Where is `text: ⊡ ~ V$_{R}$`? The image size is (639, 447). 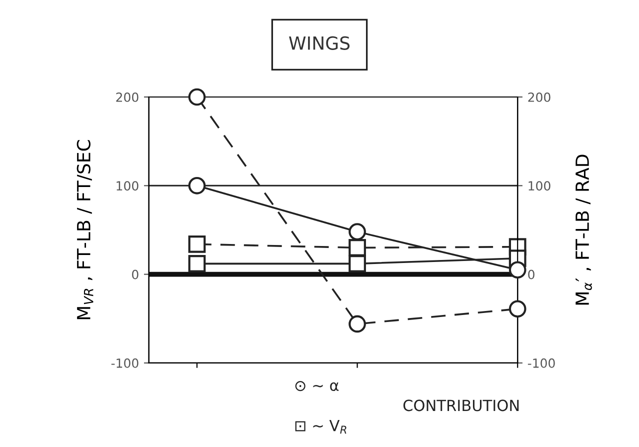 text: ⊡ ~ V$_{R}$ is located at coordinates (320, 427).